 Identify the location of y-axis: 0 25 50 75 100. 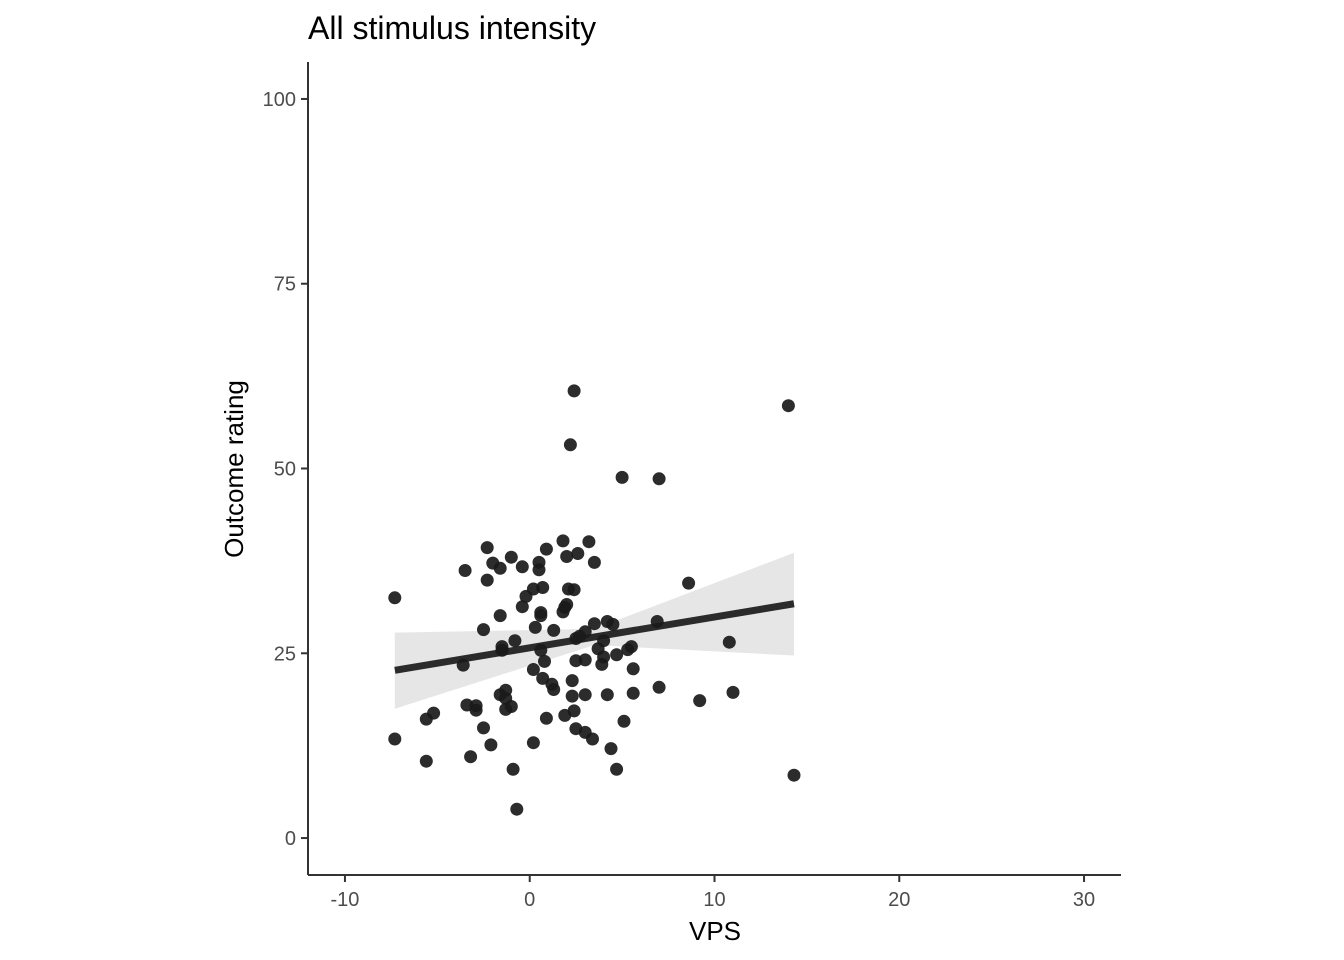
(286, 468).